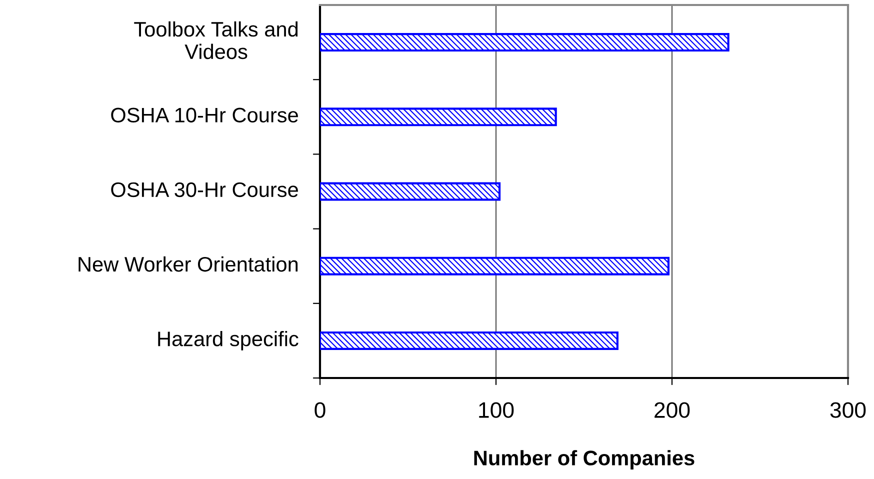 The image size is (874, 479). What do you see at coordinates (204, 115) in the screenshot?
I see `y-tick-label: OSHA 10-Hr Course` at bounding box center [204, 115].